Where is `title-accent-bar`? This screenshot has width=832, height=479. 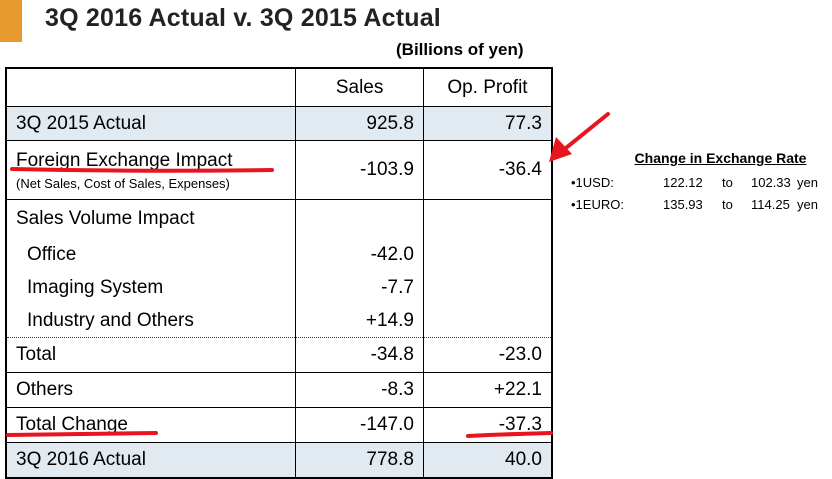
title-accent-bar is located at coordinates (11, 21).